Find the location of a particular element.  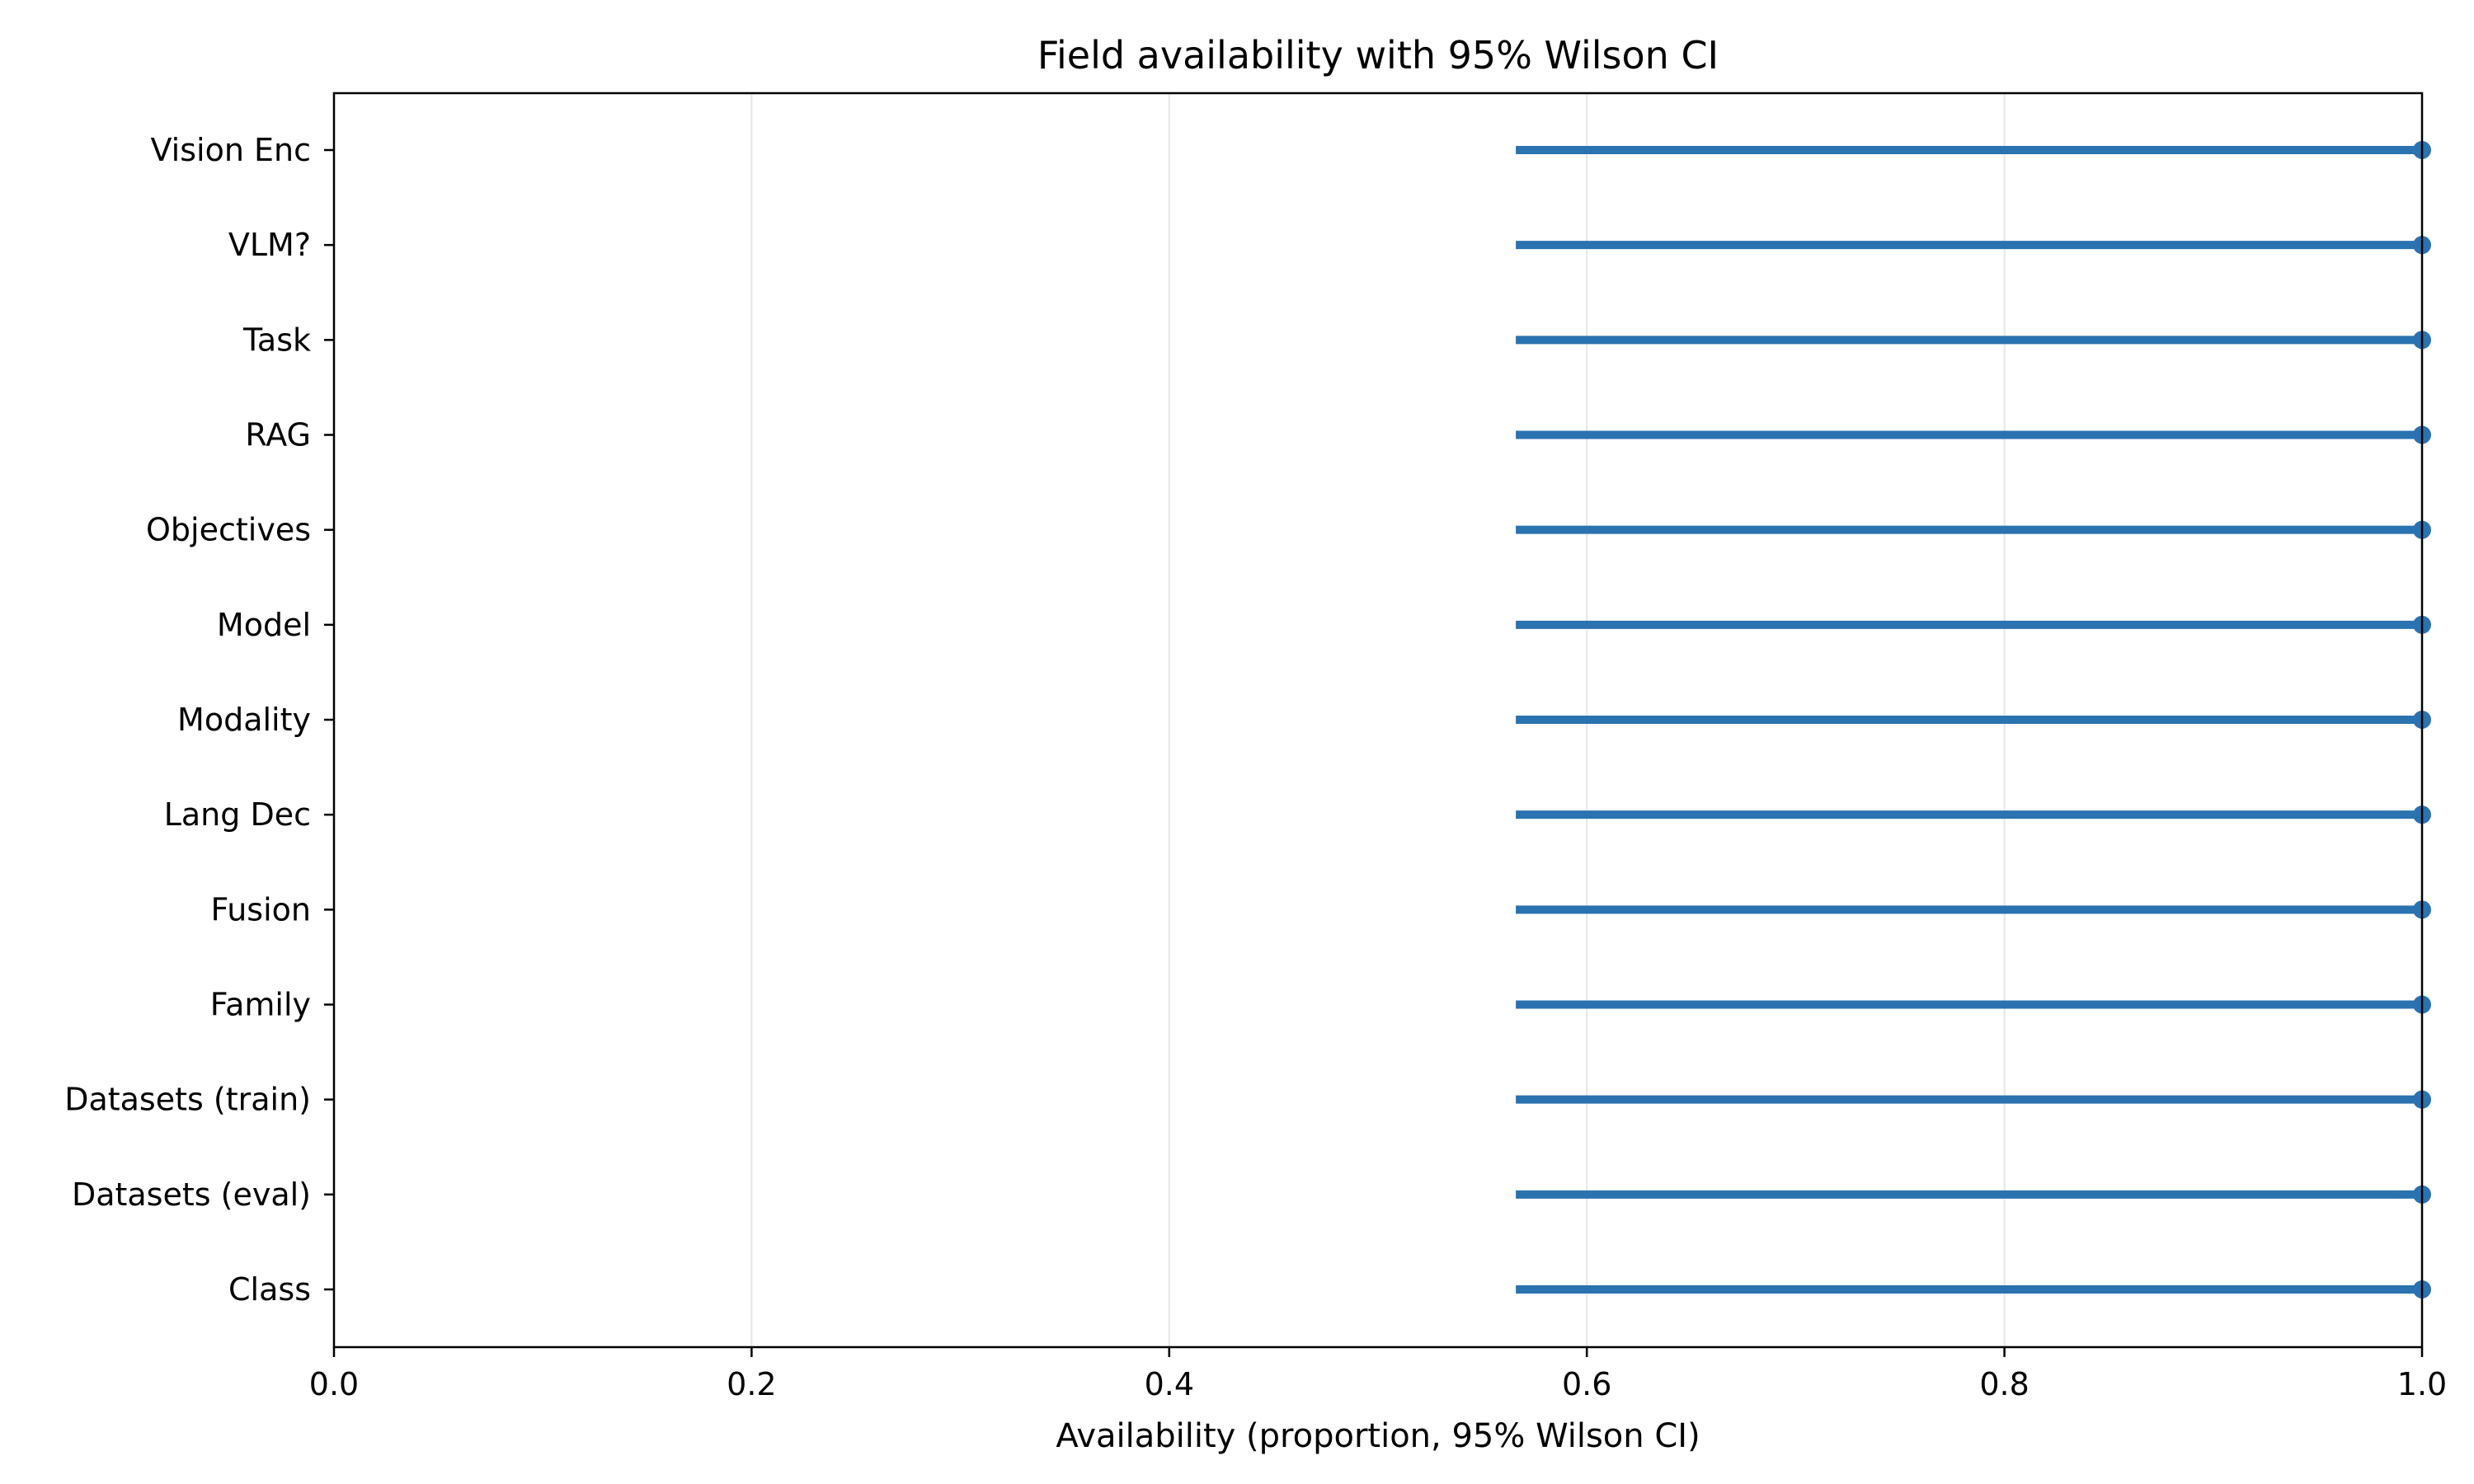

chart-title: Field availability with 95% Wilson CI is located at coordinates (1378, 55).